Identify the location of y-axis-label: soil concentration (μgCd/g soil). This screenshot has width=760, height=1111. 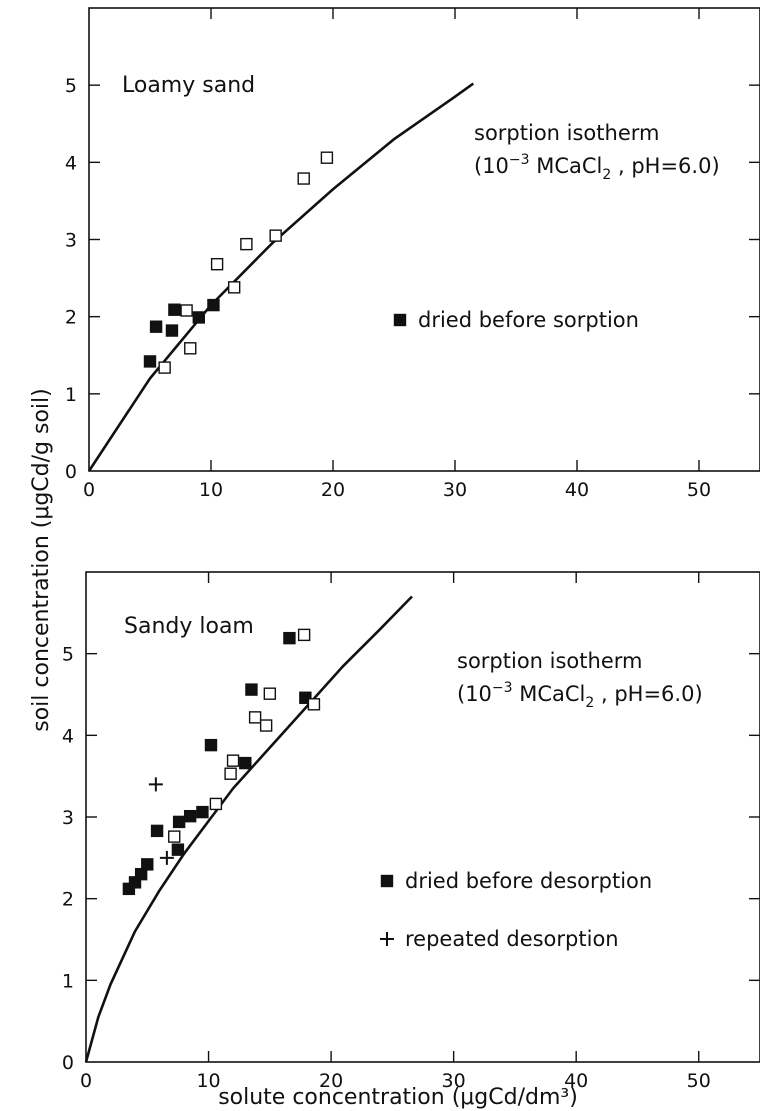
(41, 559).